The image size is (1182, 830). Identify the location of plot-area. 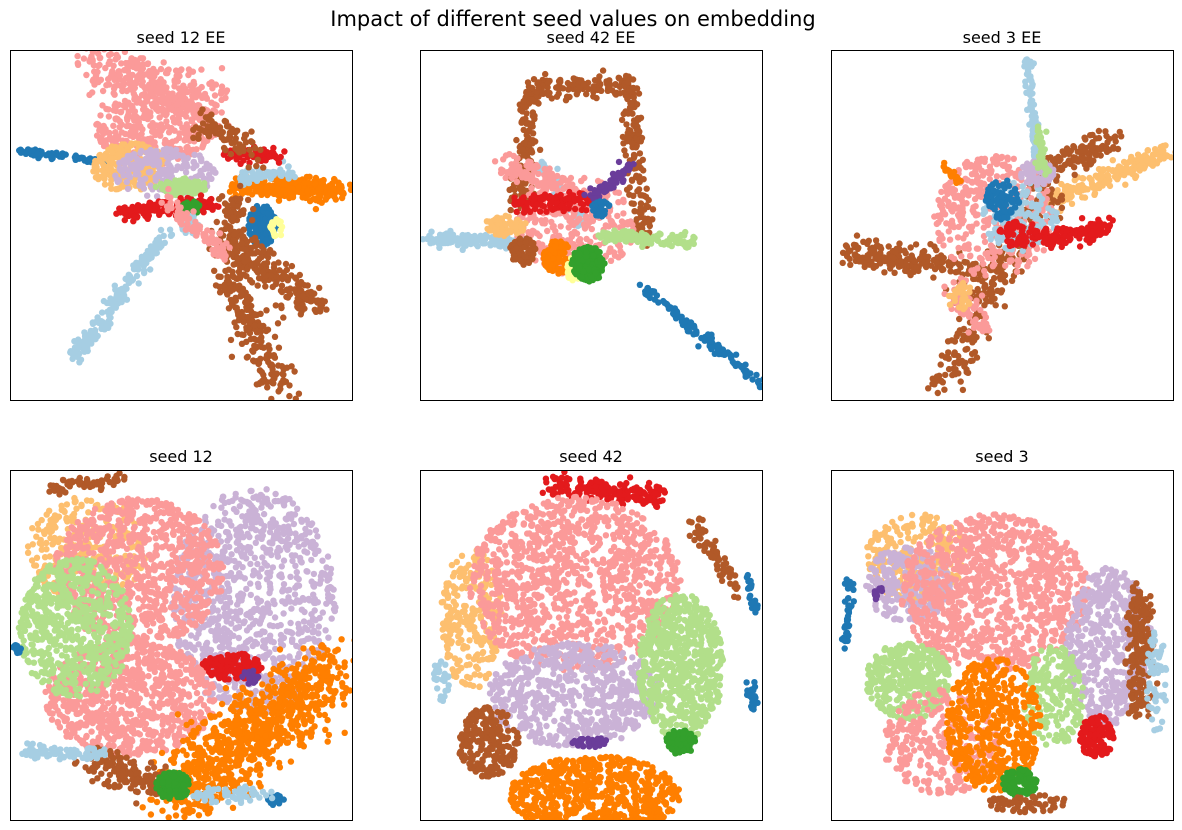
(591, 229).